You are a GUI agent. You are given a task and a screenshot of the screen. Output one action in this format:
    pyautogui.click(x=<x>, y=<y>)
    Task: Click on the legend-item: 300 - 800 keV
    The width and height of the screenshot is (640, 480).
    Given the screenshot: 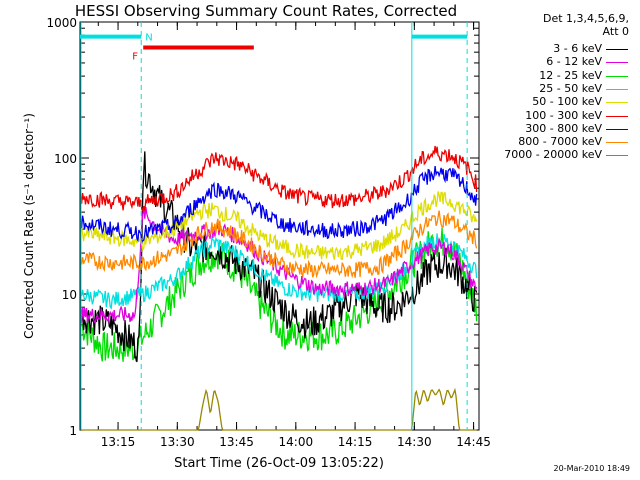 What is the action you would take?
    pyautogui.click(x=553, y=128)
    